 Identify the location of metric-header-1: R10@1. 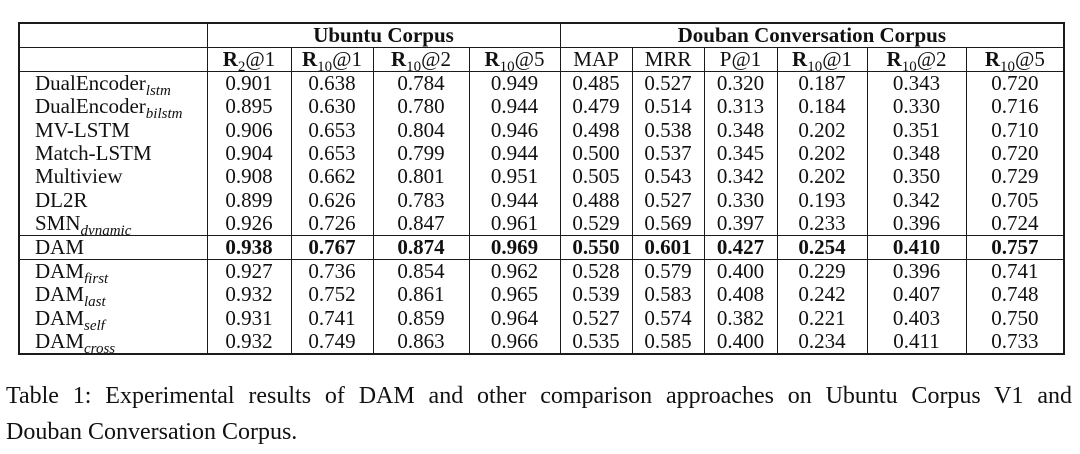
(331, 59).